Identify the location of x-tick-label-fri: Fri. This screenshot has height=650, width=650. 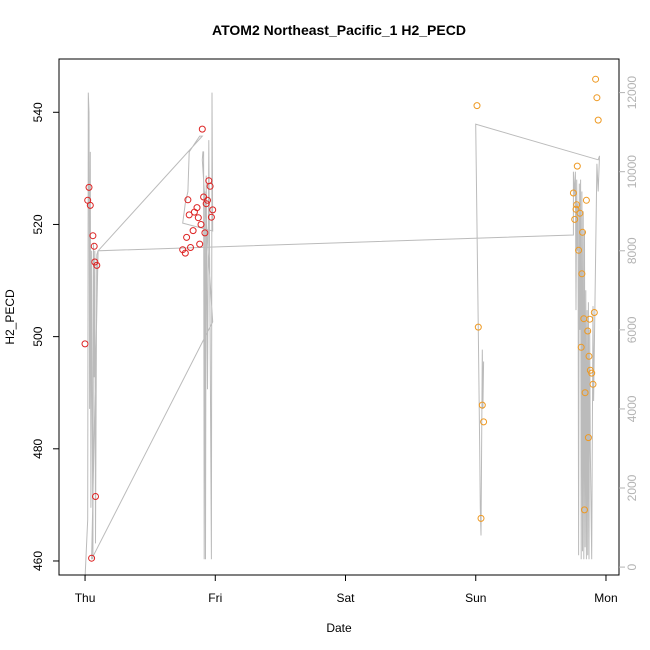
(215, 598).